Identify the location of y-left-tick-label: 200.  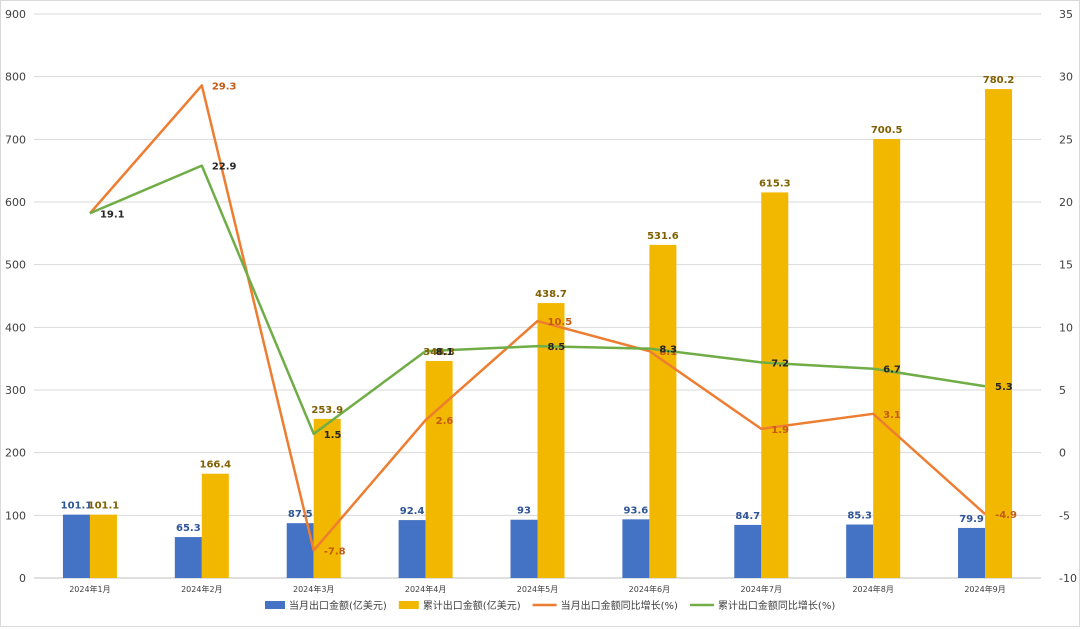
(15, 453).